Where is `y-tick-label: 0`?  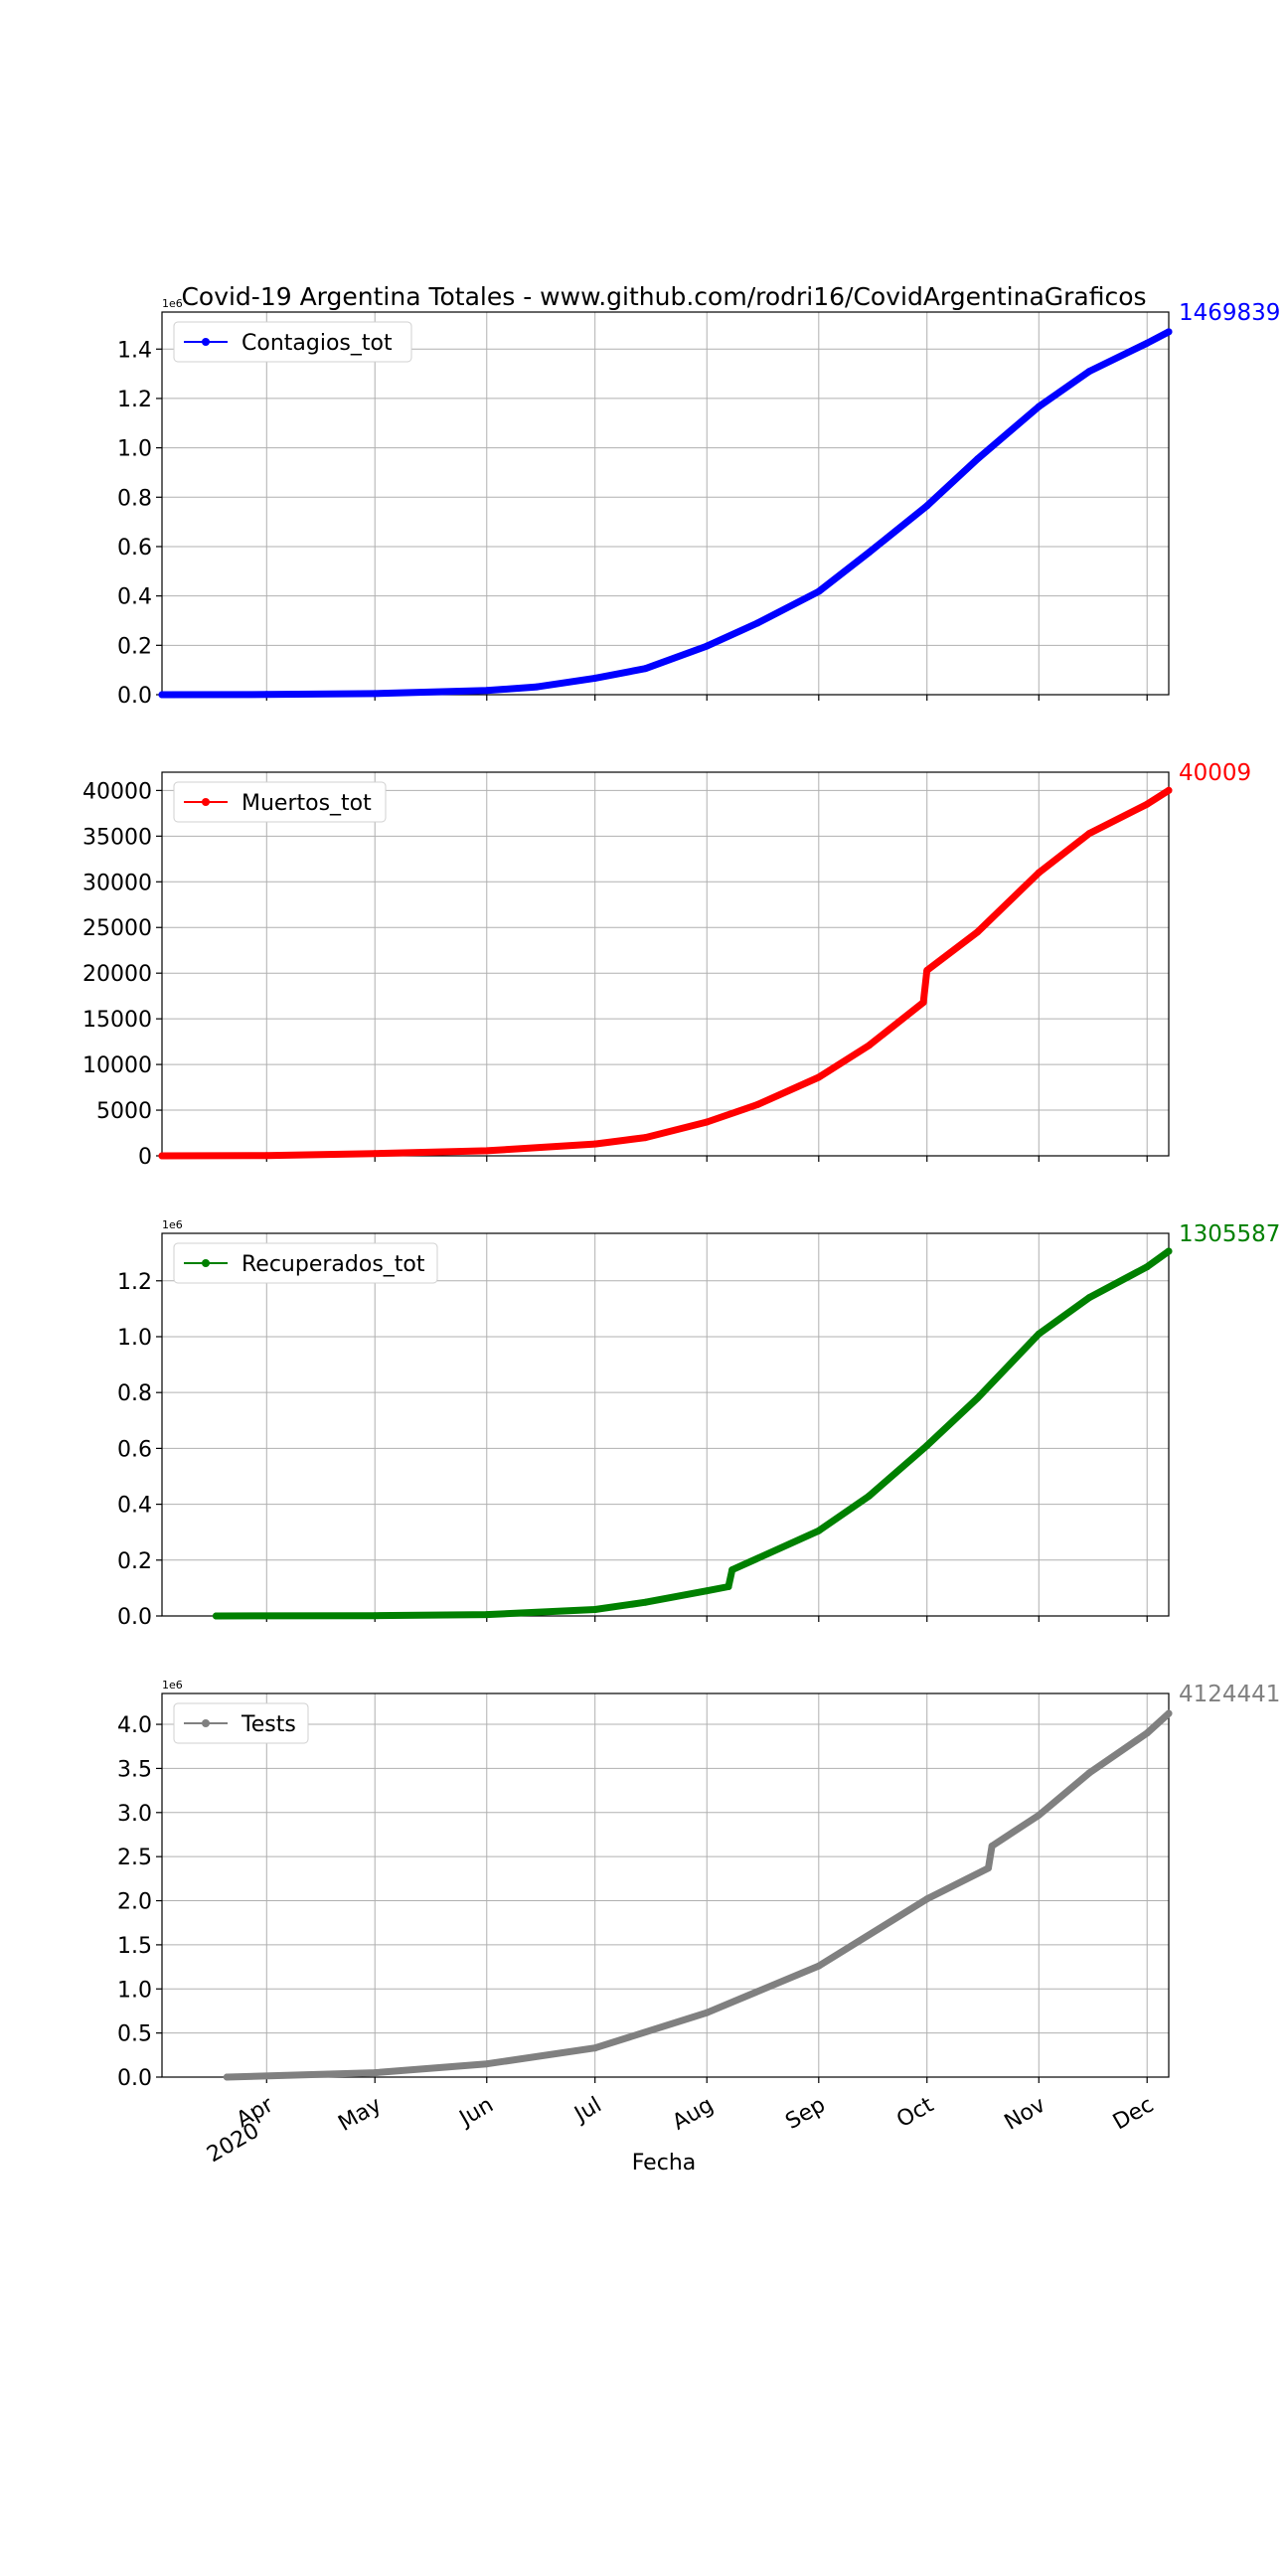
y-tick-label: 0 is located at coordinates (145, 1157).